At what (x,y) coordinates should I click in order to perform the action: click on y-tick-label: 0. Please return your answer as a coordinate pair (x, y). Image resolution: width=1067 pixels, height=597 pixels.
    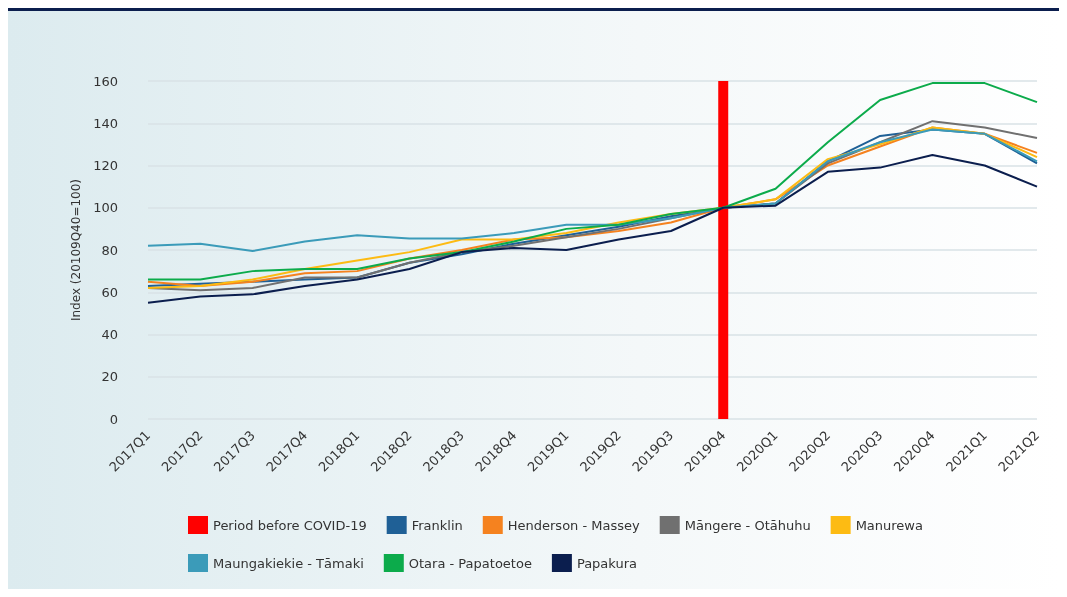
    Looking at the image, I should click on (113, 419).